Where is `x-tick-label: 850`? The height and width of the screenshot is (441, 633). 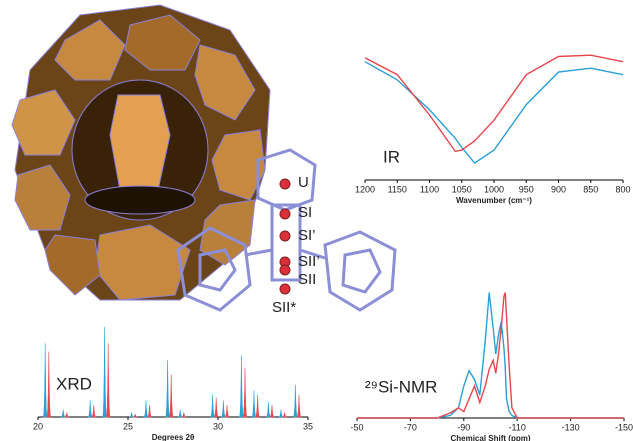
x-tick-label: 850 is located at coordinates (590, 189).